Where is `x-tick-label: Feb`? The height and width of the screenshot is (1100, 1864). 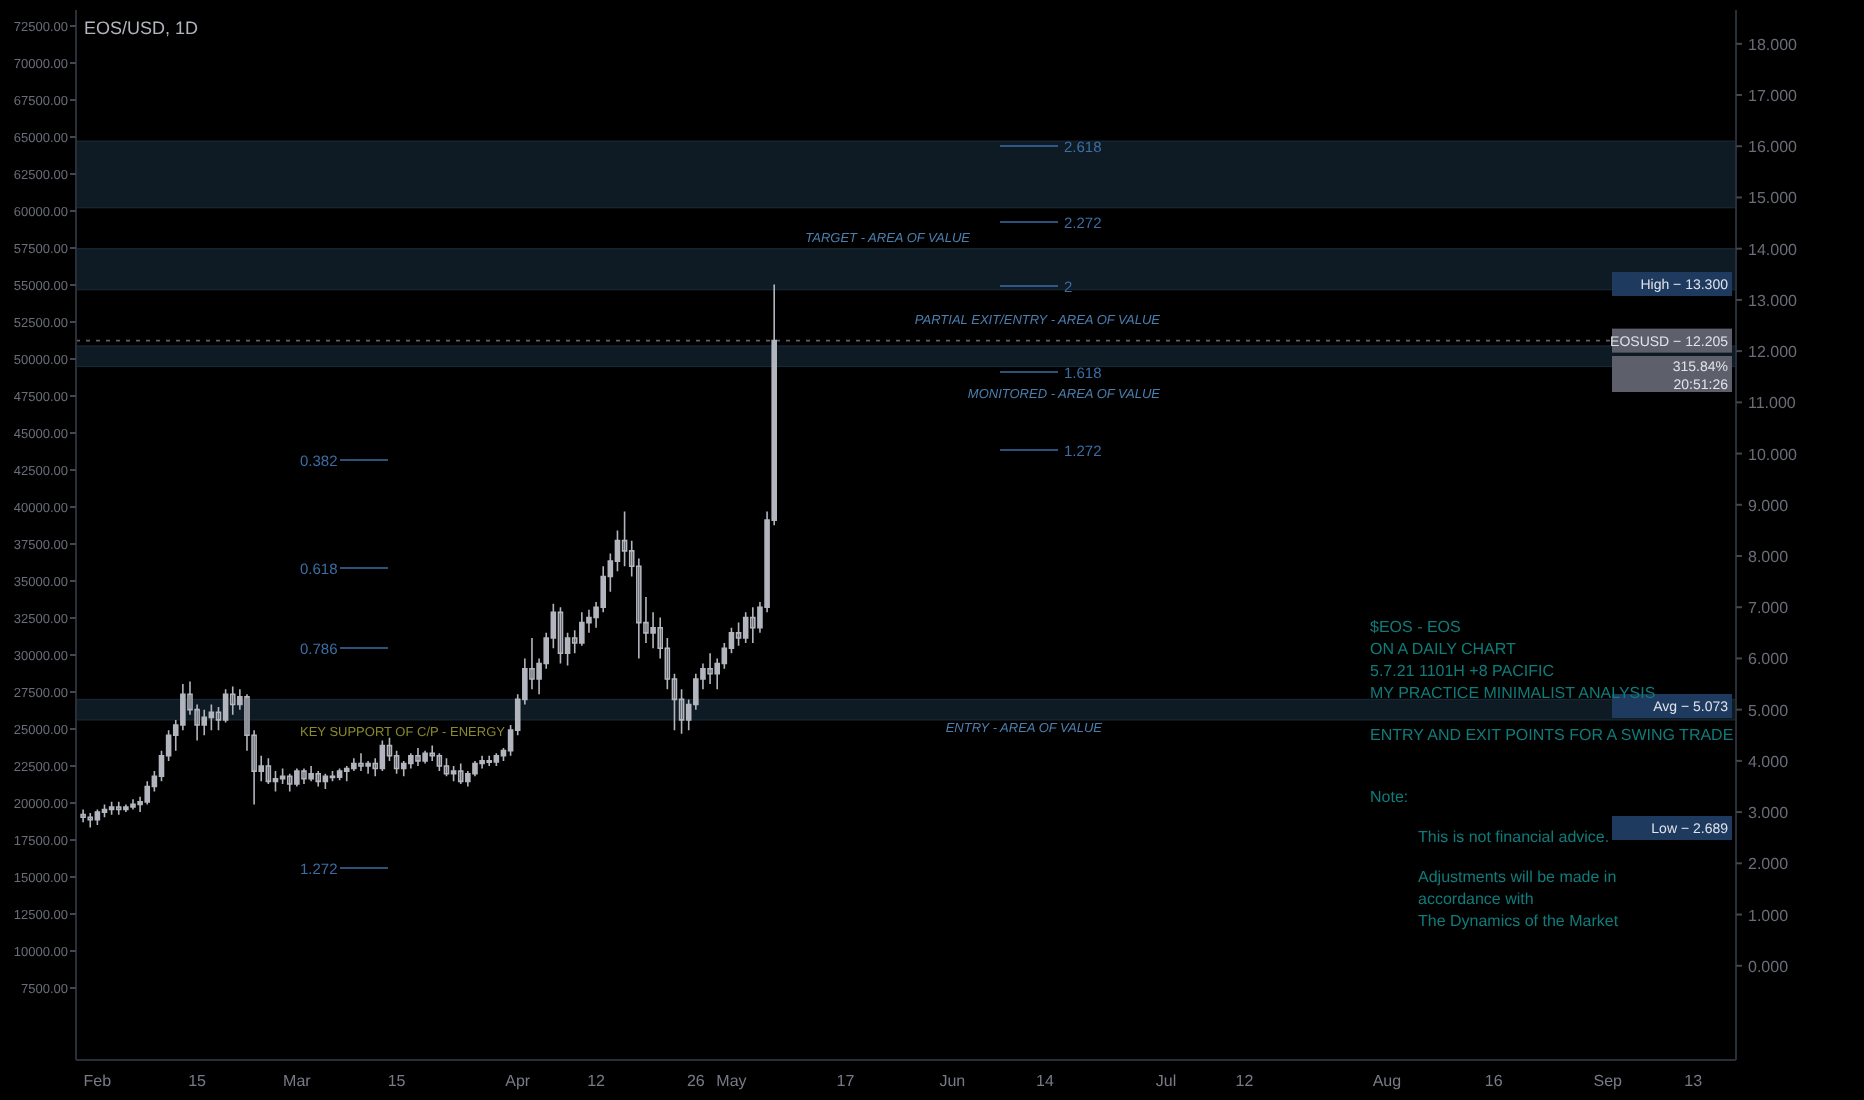 x-tick-label: Feb is located at coordinates (98, 1081).